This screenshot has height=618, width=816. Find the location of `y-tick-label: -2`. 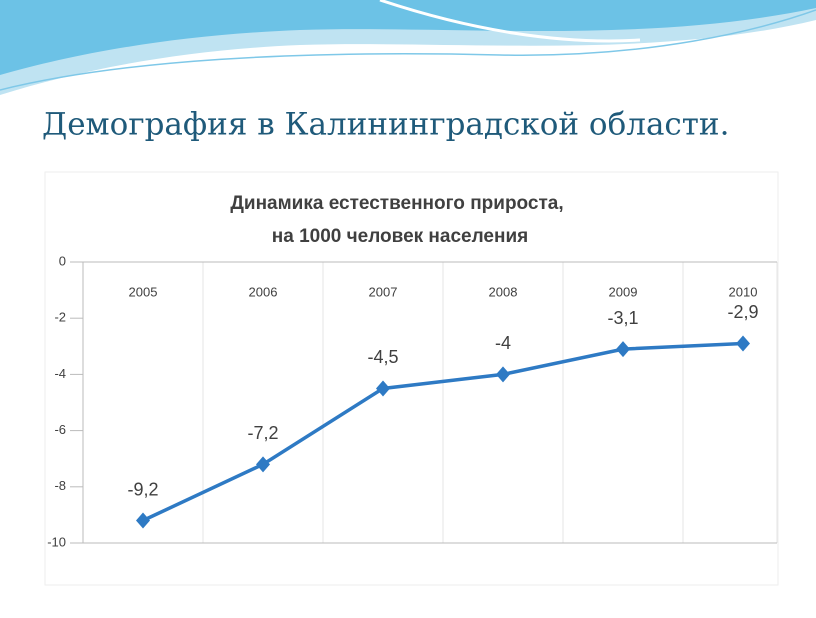

y-tick-label: -2 is located at coordinates (60, 317).